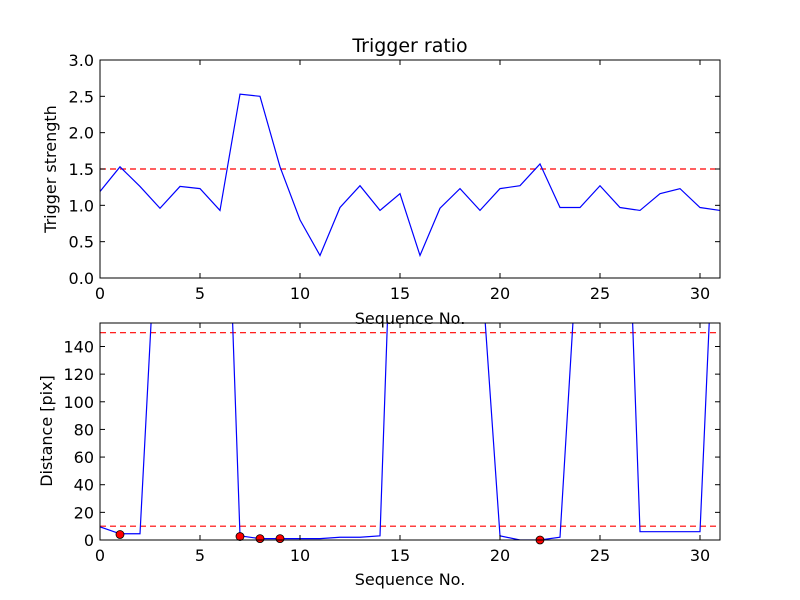 Image resolution: width=800 pixels, height=600 pixels. What do you see at coordinates (84, 457) in the screenshot?
I see `y-tick-label: 60` at bounding box center [84, 457].